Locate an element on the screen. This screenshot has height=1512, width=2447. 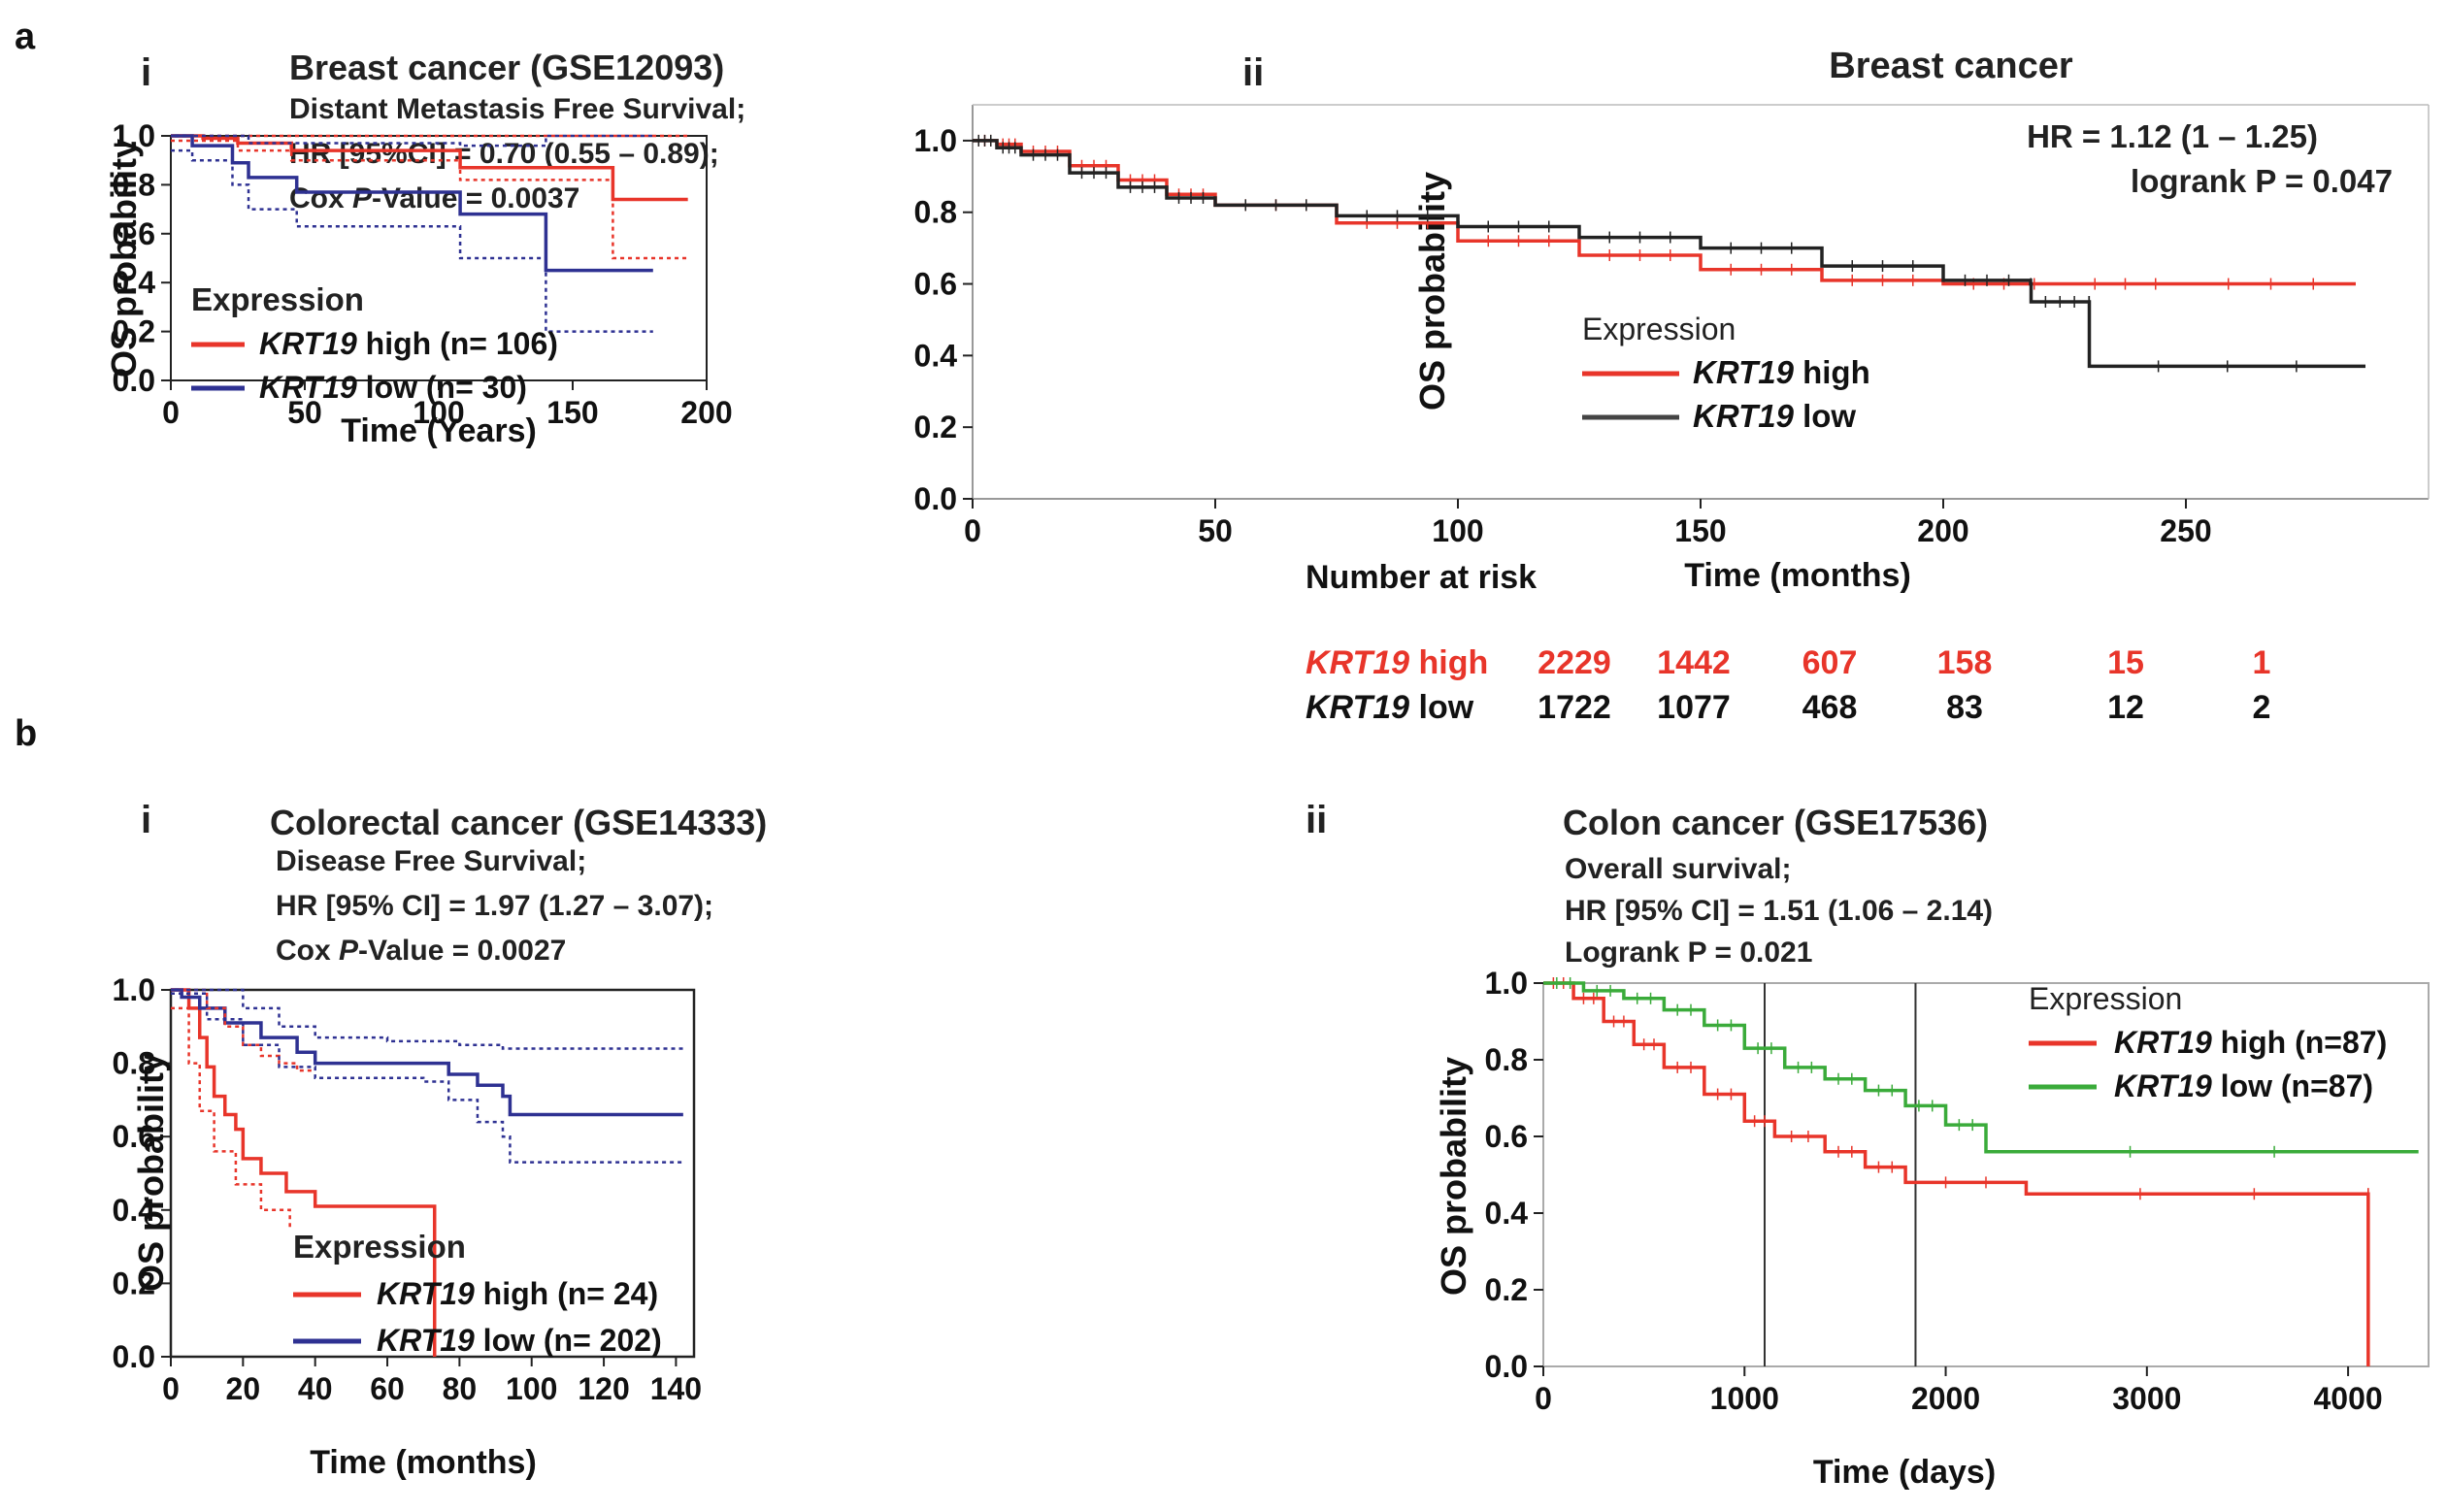
legend-entry-part: low is located at coordinates (1825, 416).